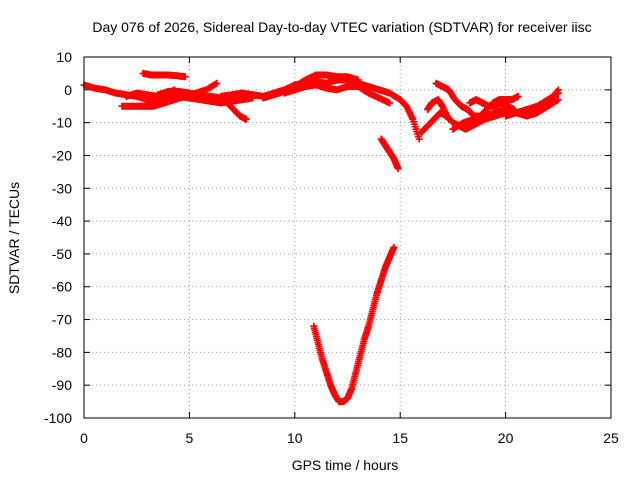  I want to click on x-tick-label: 20, so click(506, 438).